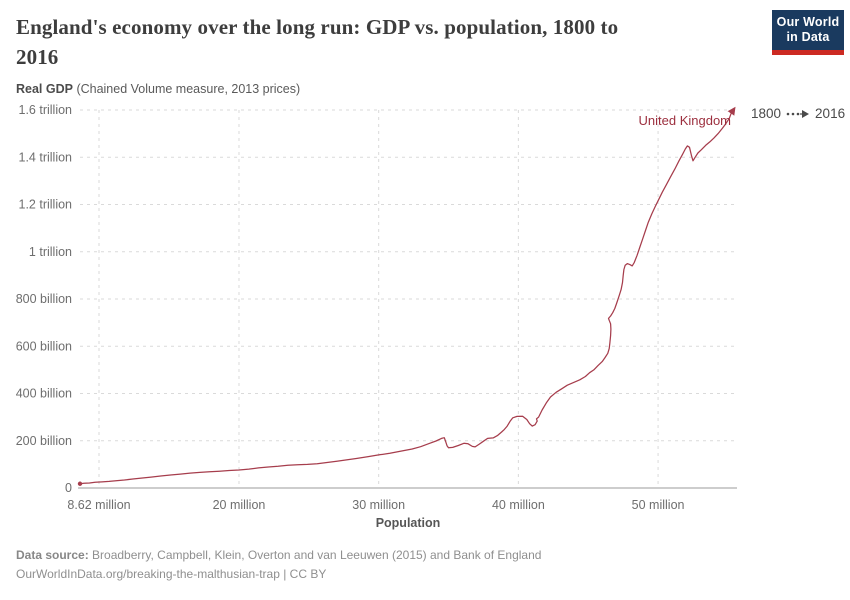 The width and height of the screenshot is (850, 600). Describe the element at coordinates (68, 488) in the screenshot. I see `y-tick-label: 0` at that location.